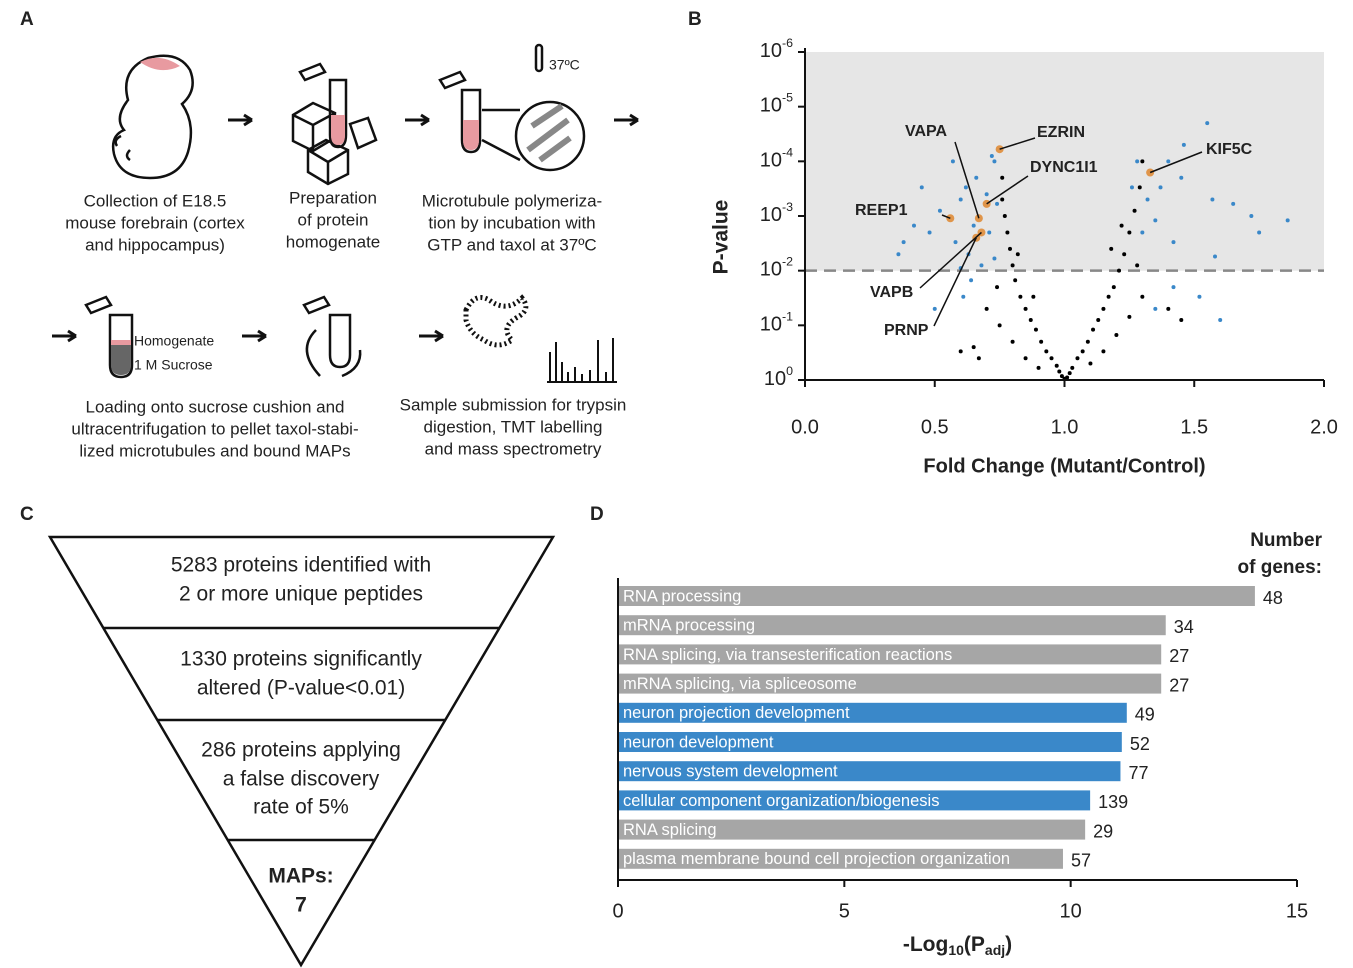  Describe the element at coordinates (1273, 598) in the screenshot. I see `gene-count: 48` at that location.